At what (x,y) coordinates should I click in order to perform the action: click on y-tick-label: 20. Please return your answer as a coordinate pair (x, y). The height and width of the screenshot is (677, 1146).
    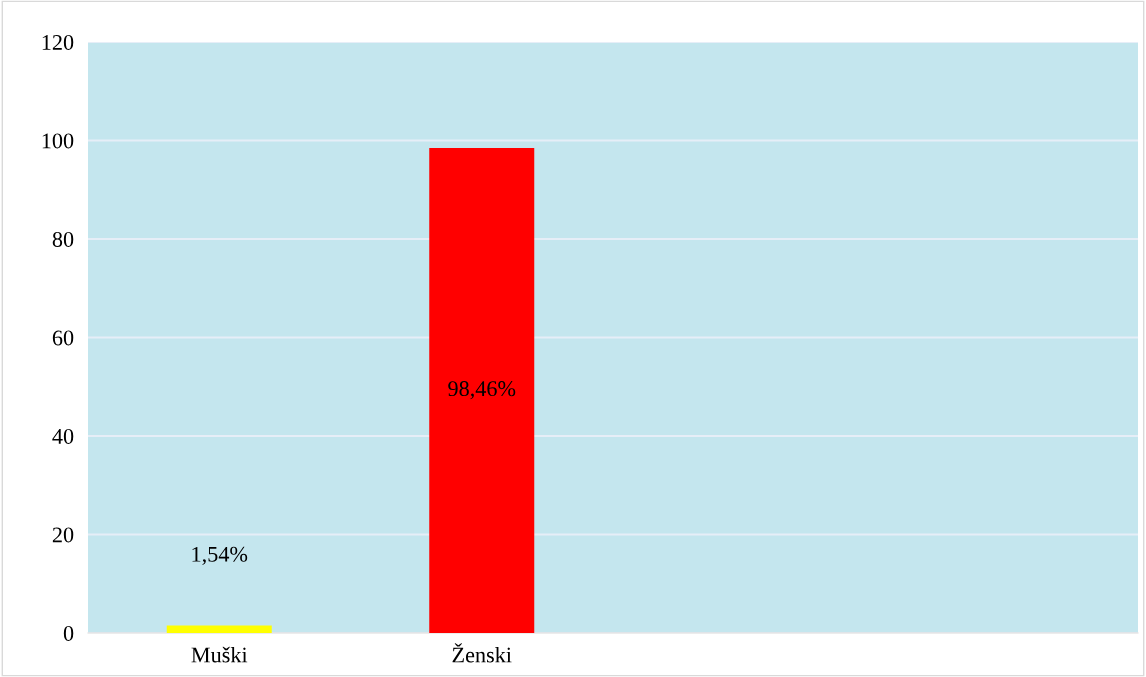
    Looking at the image, I should click on (63, 535).